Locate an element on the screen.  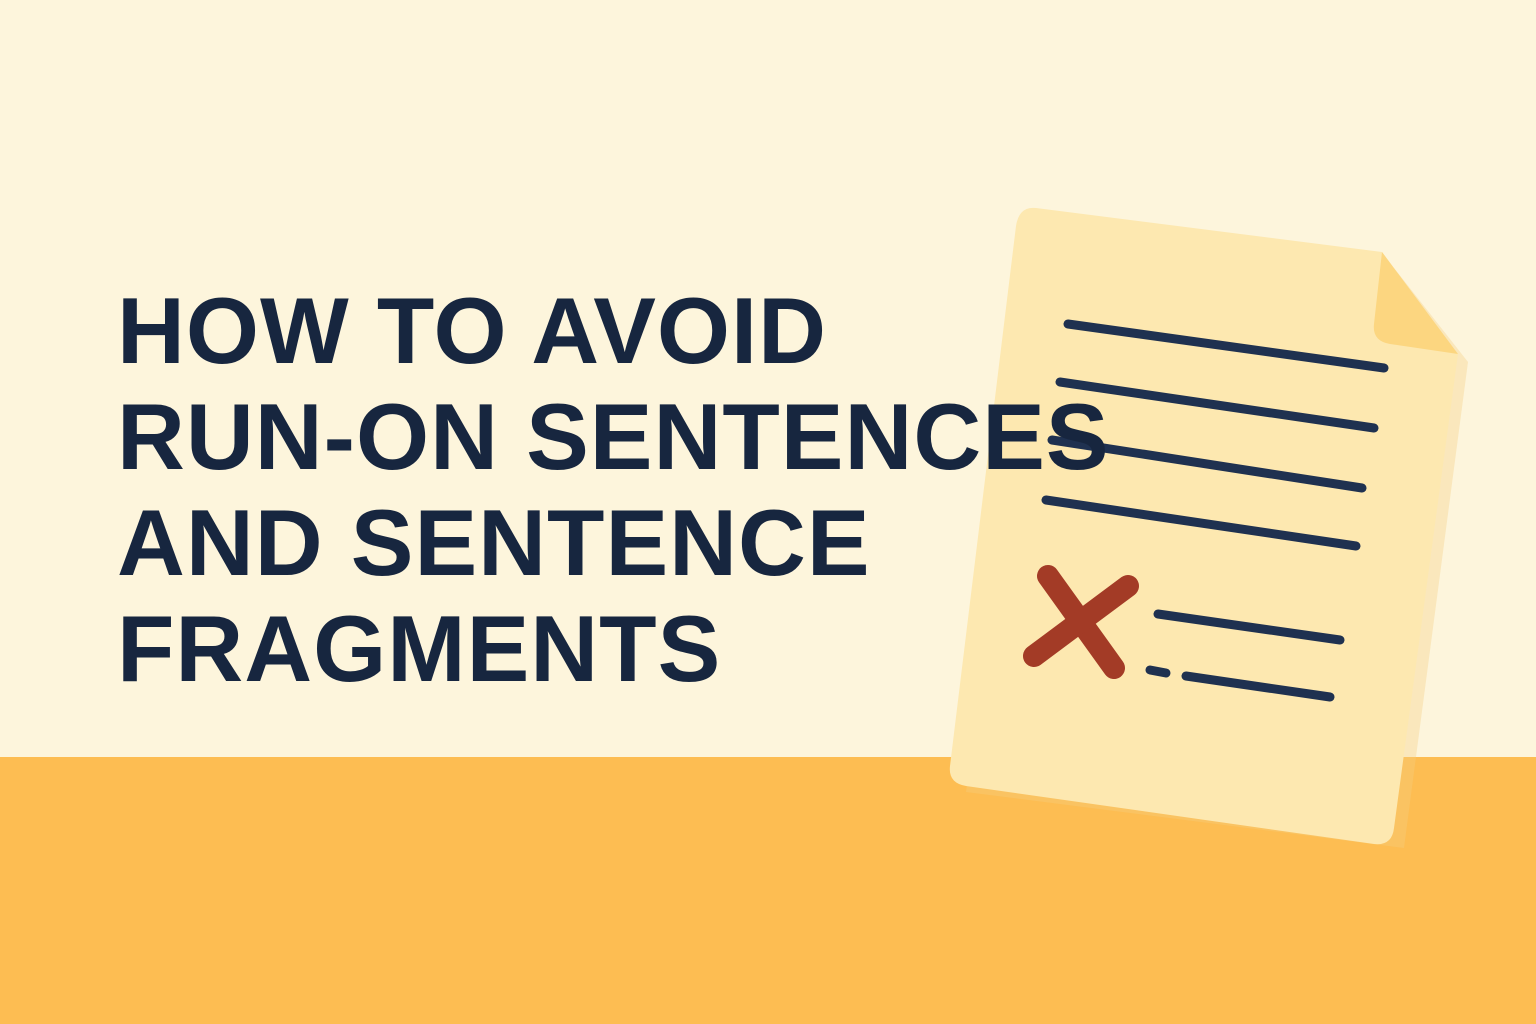
x-mark-icon is located at coordinates (1081, 622).